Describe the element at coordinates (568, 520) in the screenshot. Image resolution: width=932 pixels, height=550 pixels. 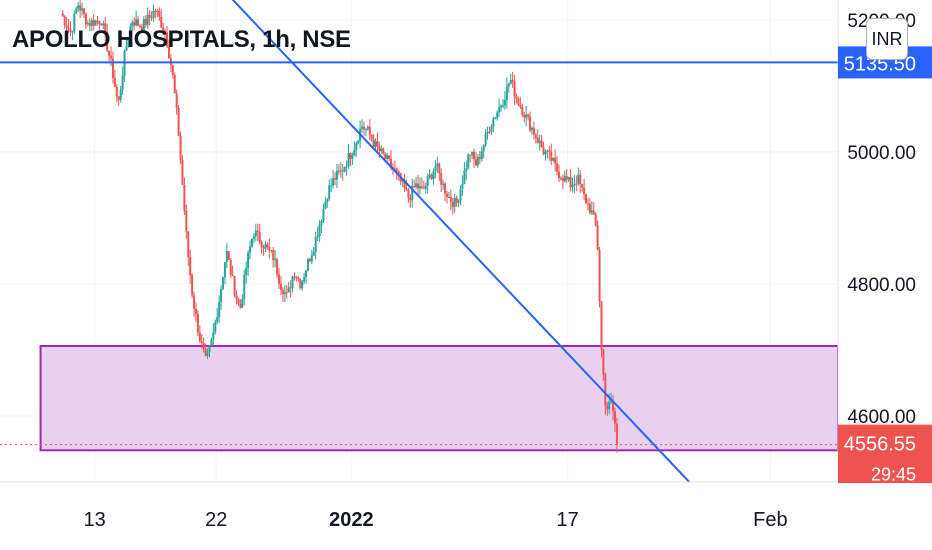
I see `time-tick-label: 17` at that location.